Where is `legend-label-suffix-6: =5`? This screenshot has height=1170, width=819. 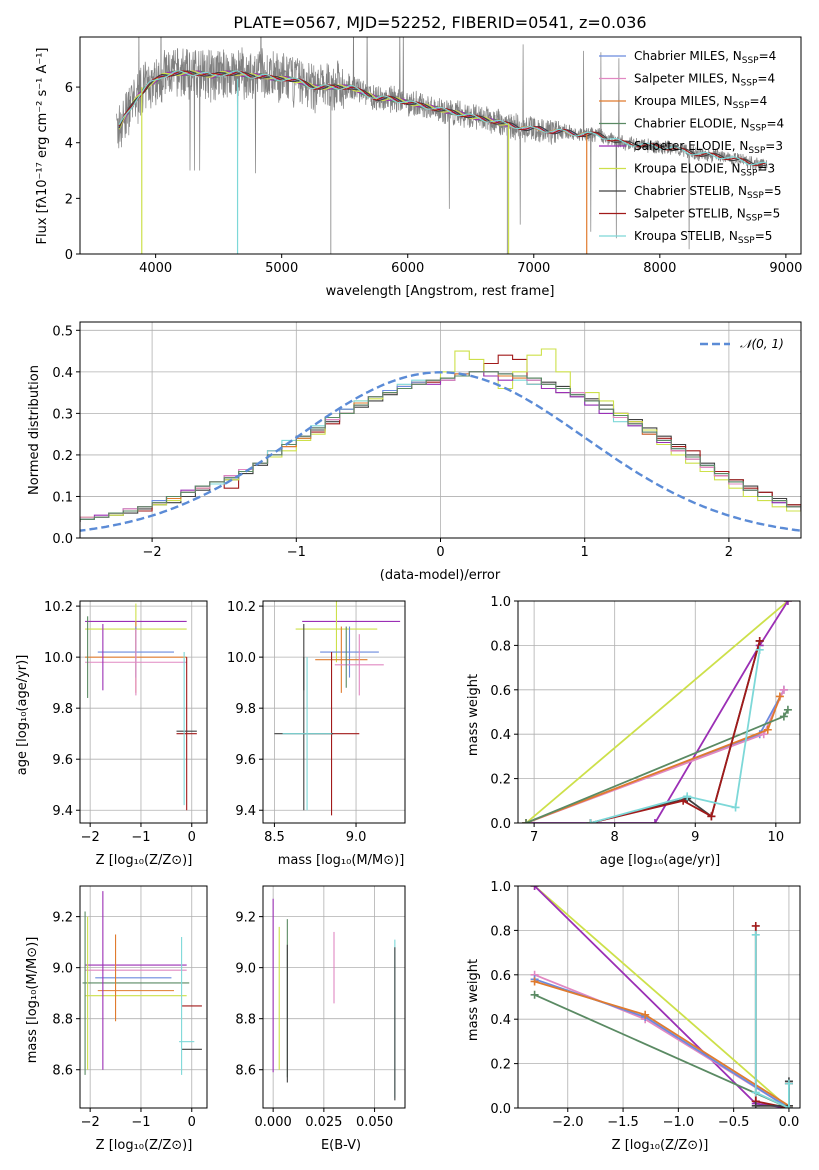 legend-label-suffix-6: =5 is located at coordinates (773, 191).